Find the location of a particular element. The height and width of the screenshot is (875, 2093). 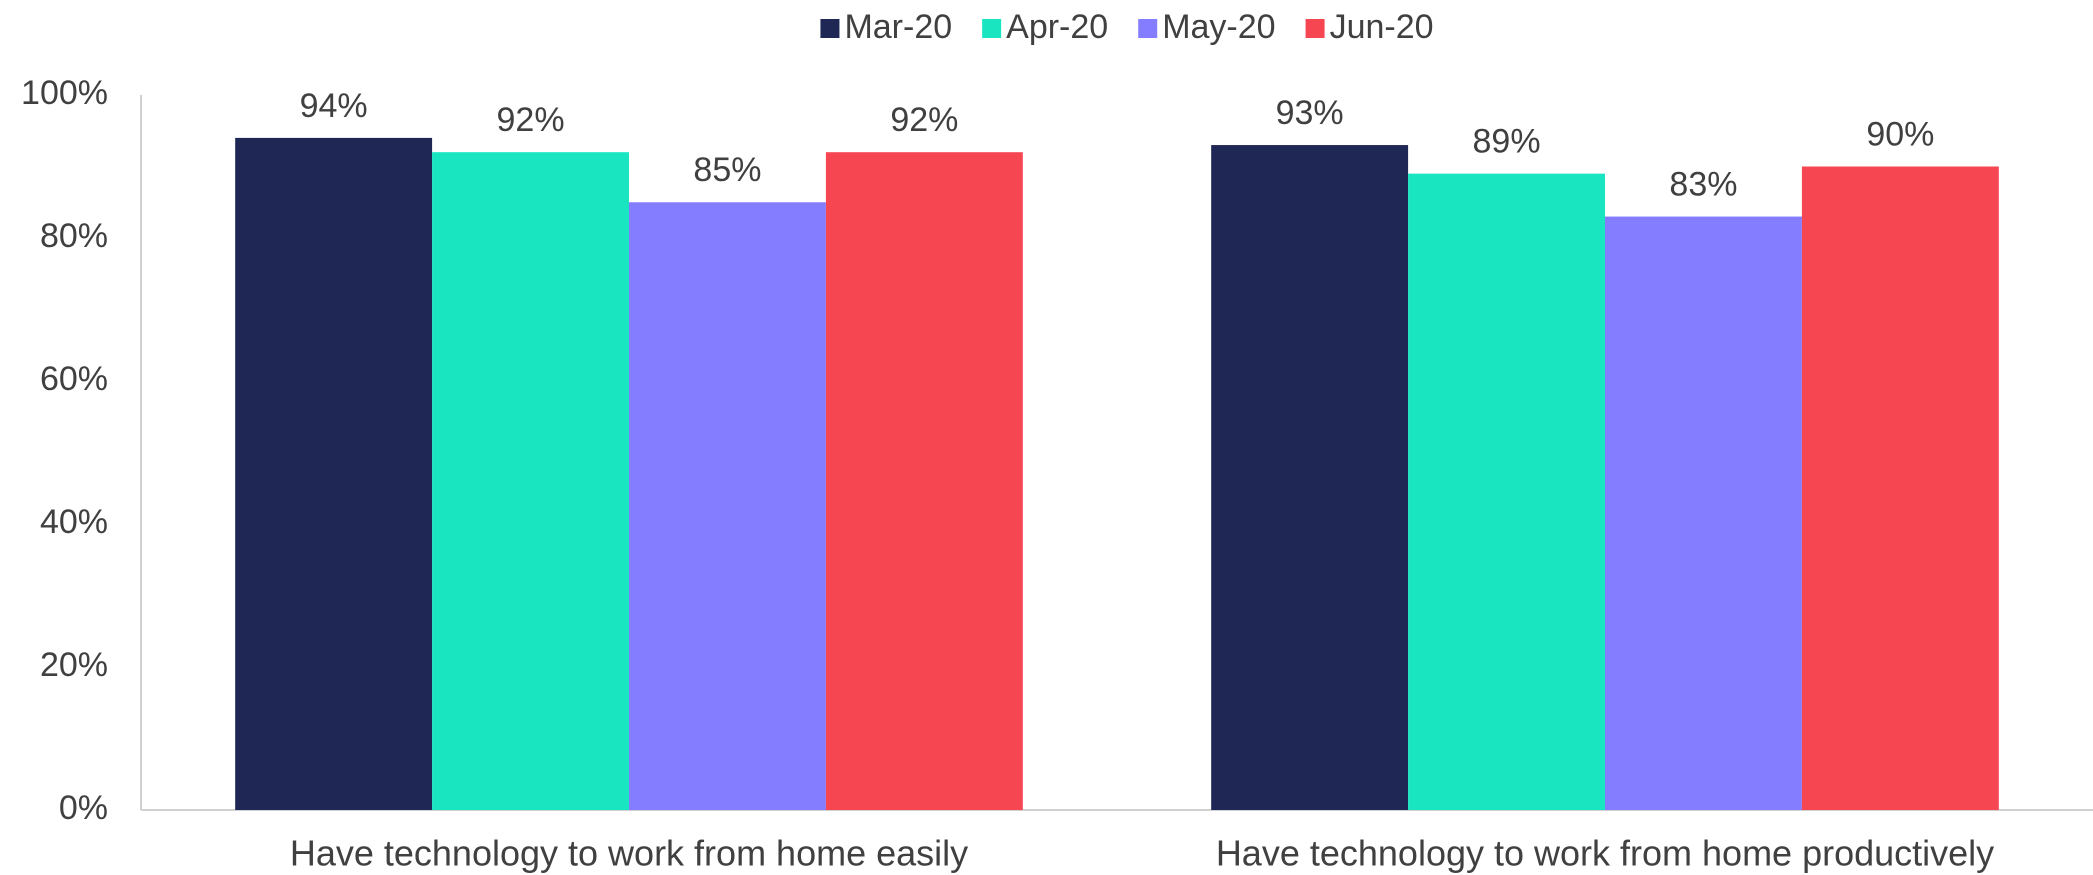

data-label: 83% is located at coordinates (1703, 185).